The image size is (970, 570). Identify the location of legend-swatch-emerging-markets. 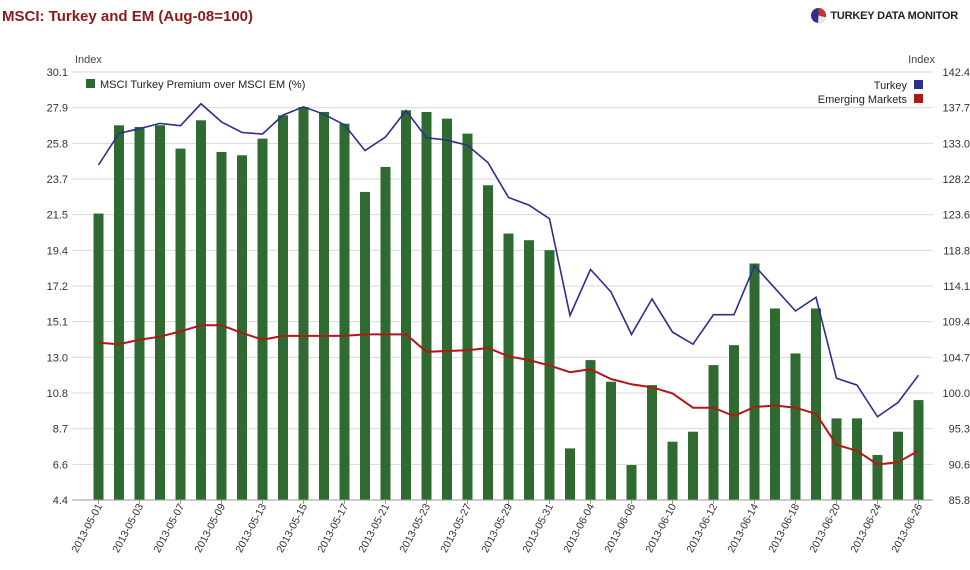
(918, 98).